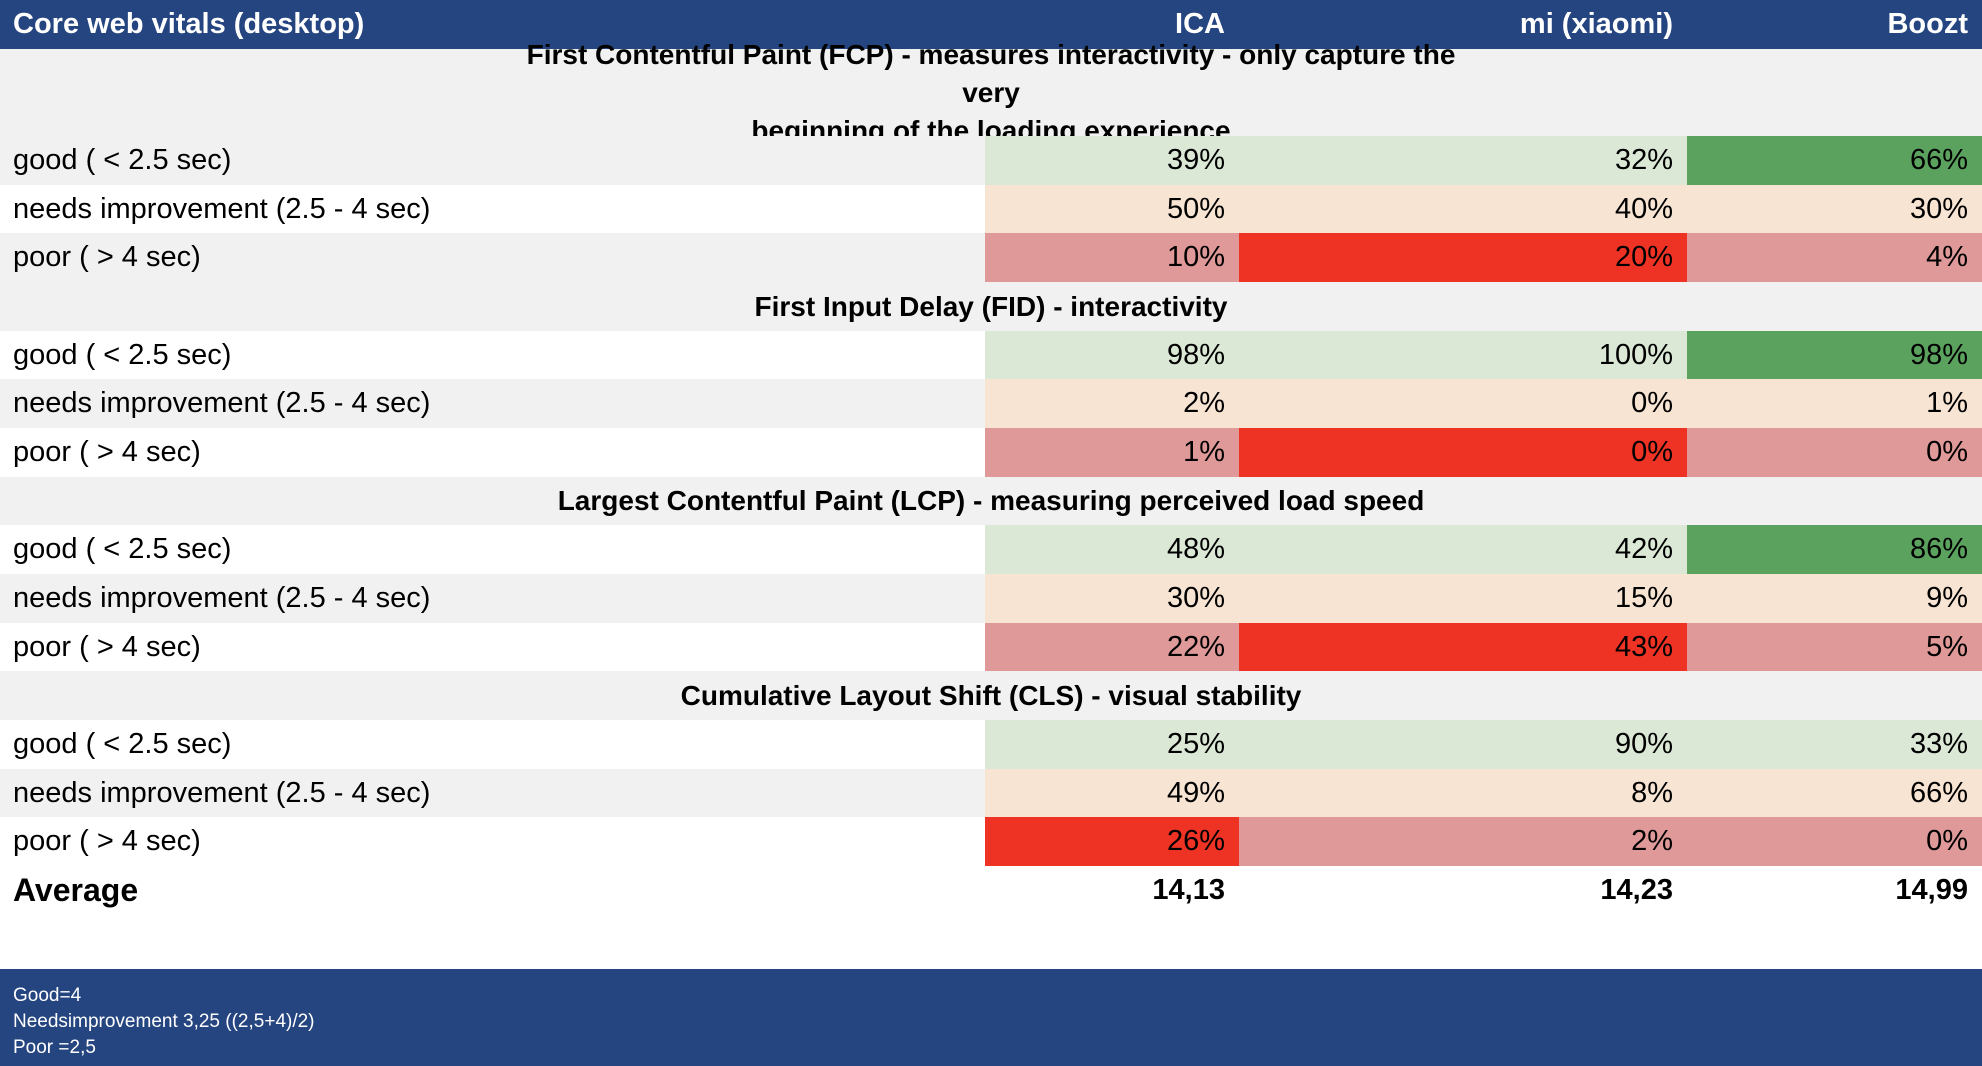  What do you see at coordinates (1112, 647) in the screenshot?
I see `value-cell: 22%` at bounding box center [1112, 647].